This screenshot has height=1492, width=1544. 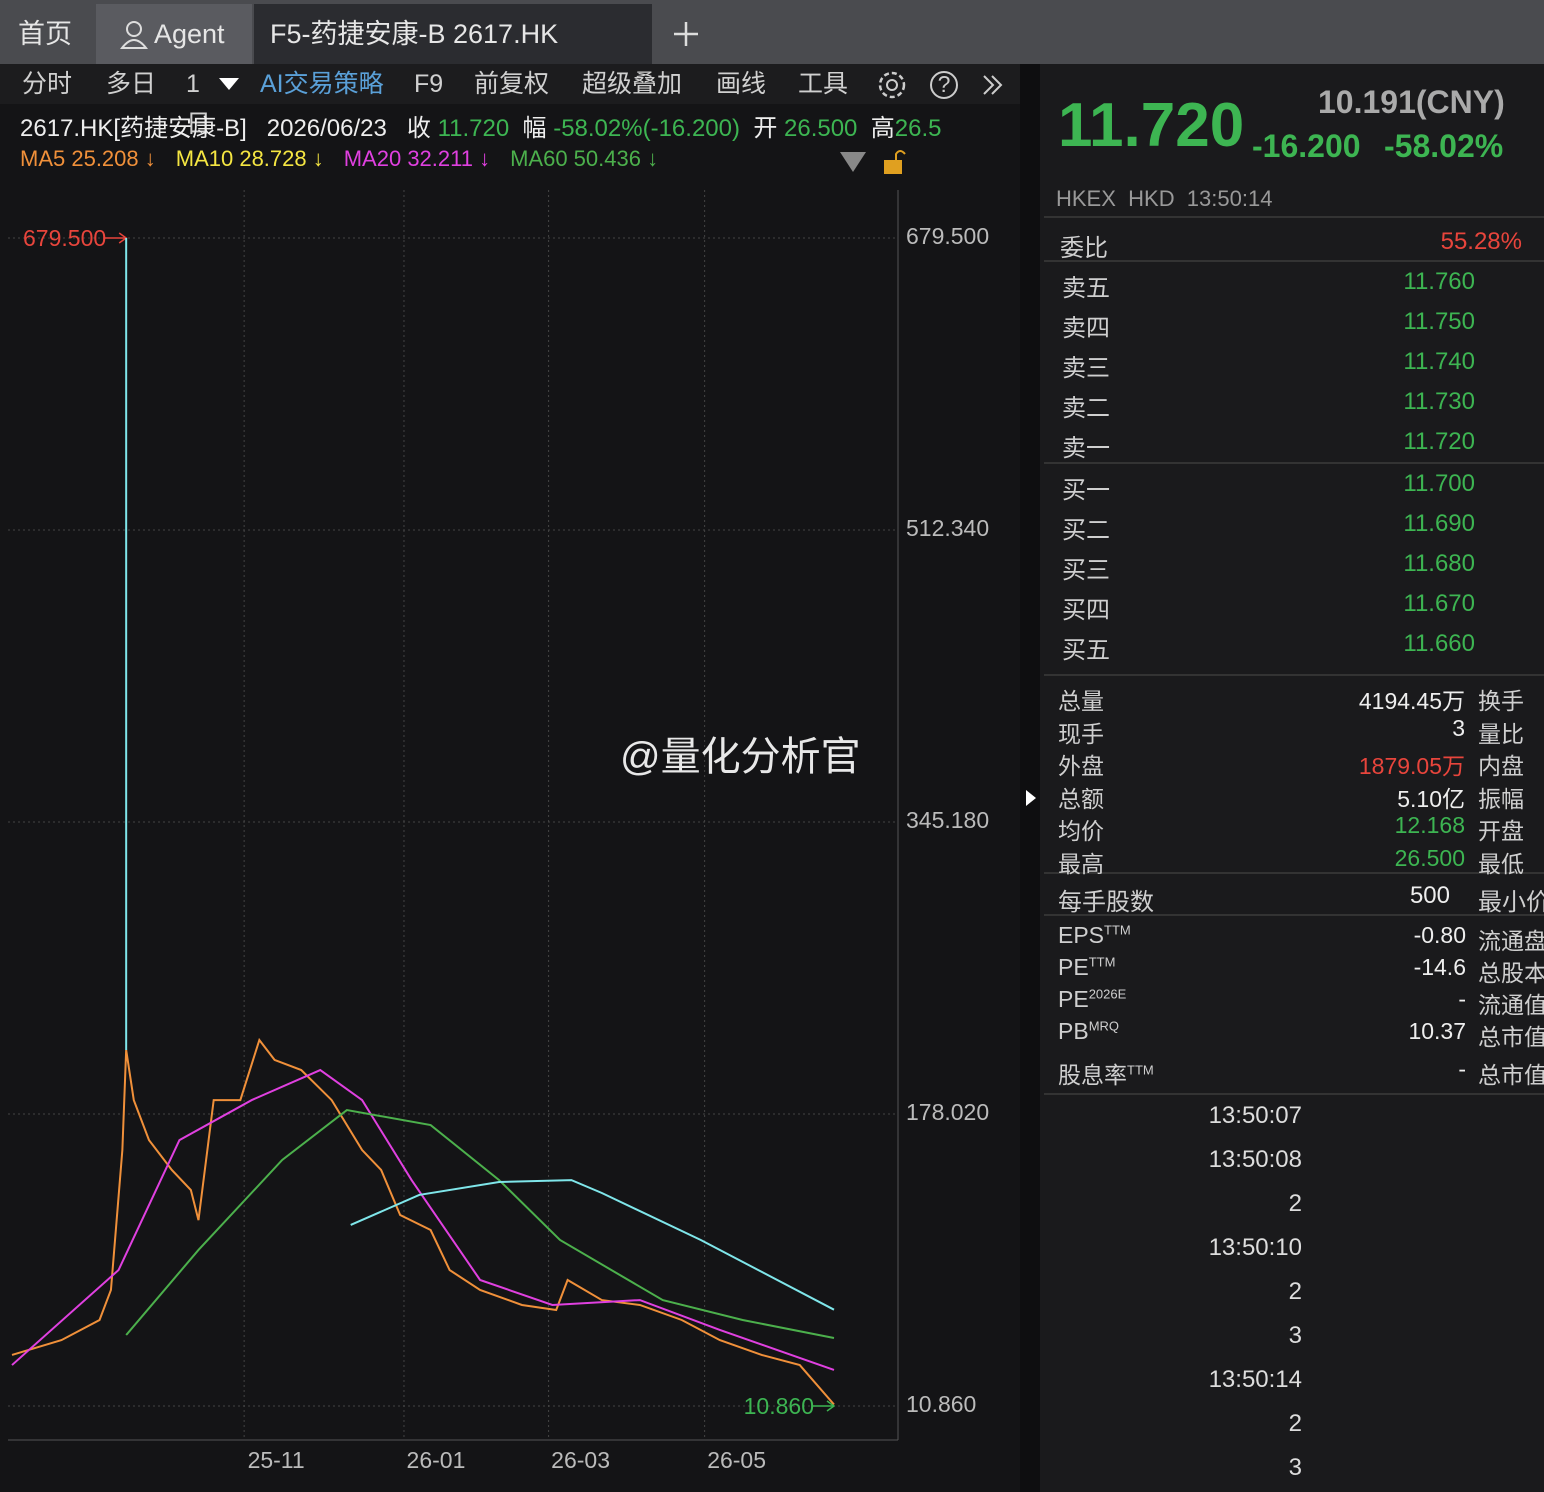 What do you see at coordinates (174, 34) in the screenshot?
I see `tab: Agent` at bounding box center [174, 34].